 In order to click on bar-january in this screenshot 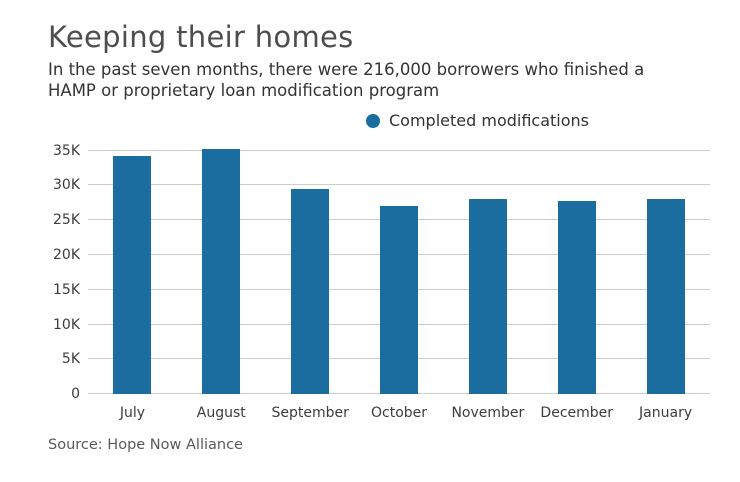, I will do `click(665, 296)`.